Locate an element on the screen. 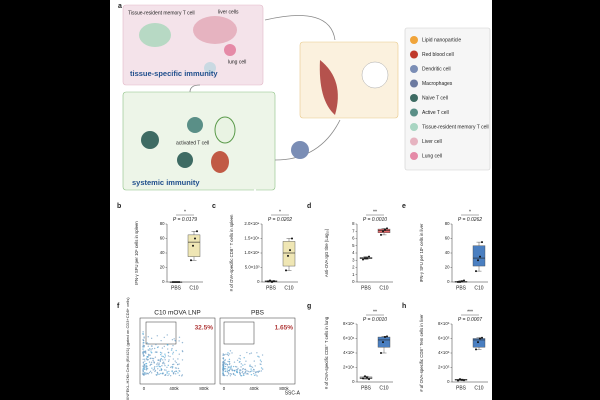  y-tick-label: 8 is located at coordinates (353, 223).